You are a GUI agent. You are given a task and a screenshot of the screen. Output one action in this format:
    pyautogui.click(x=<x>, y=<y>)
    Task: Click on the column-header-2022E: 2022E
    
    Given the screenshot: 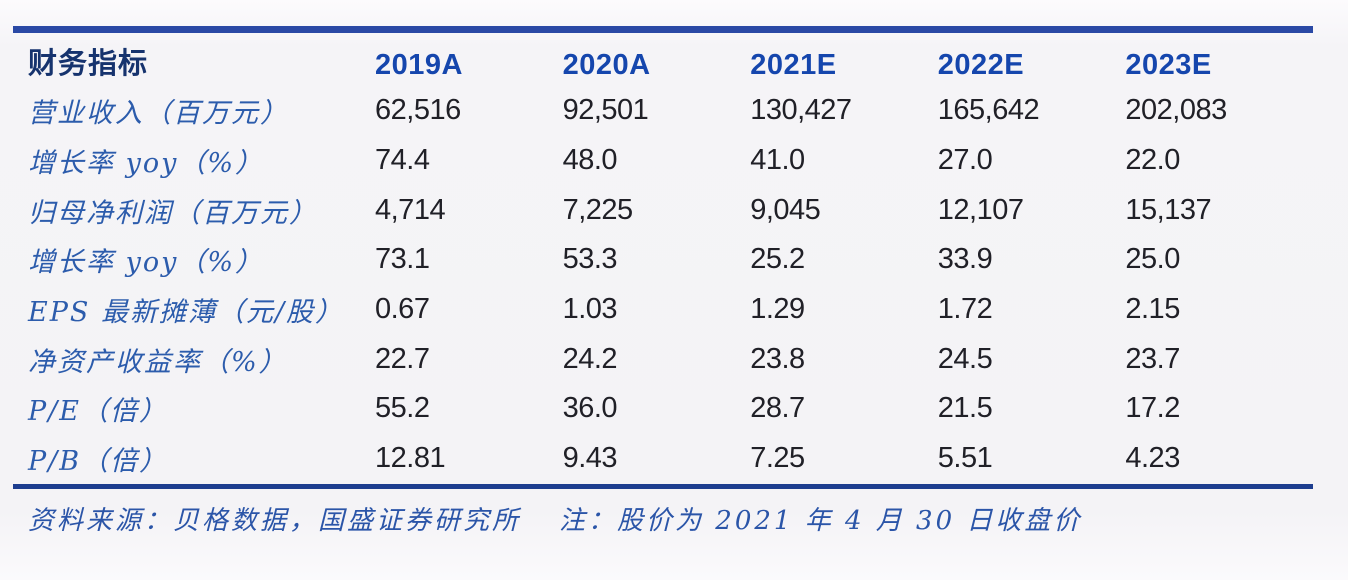 What is the action you would take?
    pyautogui.click(x=981, y=65)
    